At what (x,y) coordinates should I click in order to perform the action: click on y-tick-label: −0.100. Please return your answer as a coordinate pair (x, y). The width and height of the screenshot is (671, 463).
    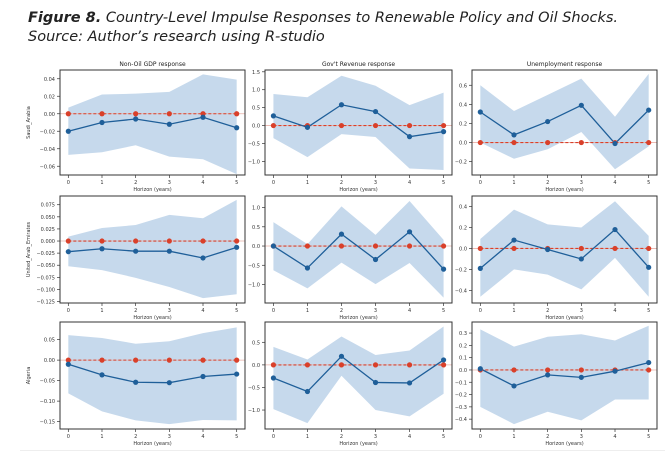
    Looking at the image, I should click on (45, 290).